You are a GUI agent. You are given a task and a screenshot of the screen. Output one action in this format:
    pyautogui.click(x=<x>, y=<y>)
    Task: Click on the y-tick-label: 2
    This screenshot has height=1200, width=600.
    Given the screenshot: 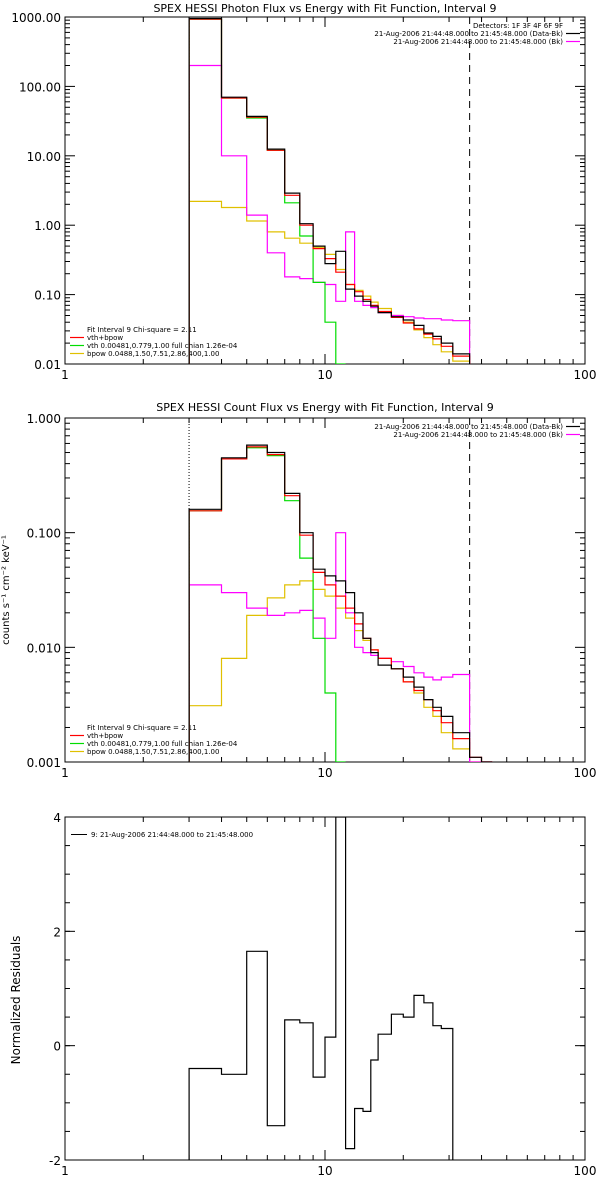 What is the action you would take?
    pyautogui.click(x=57, y=932)
    